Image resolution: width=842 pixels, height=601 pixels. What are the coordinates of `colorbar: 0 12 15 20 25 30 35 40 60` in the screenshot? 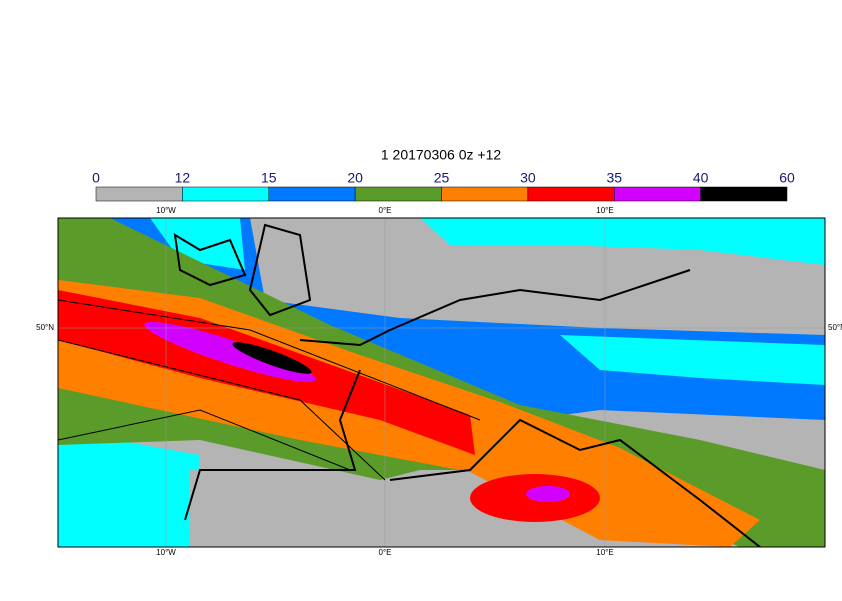 It's located at (443, 186).